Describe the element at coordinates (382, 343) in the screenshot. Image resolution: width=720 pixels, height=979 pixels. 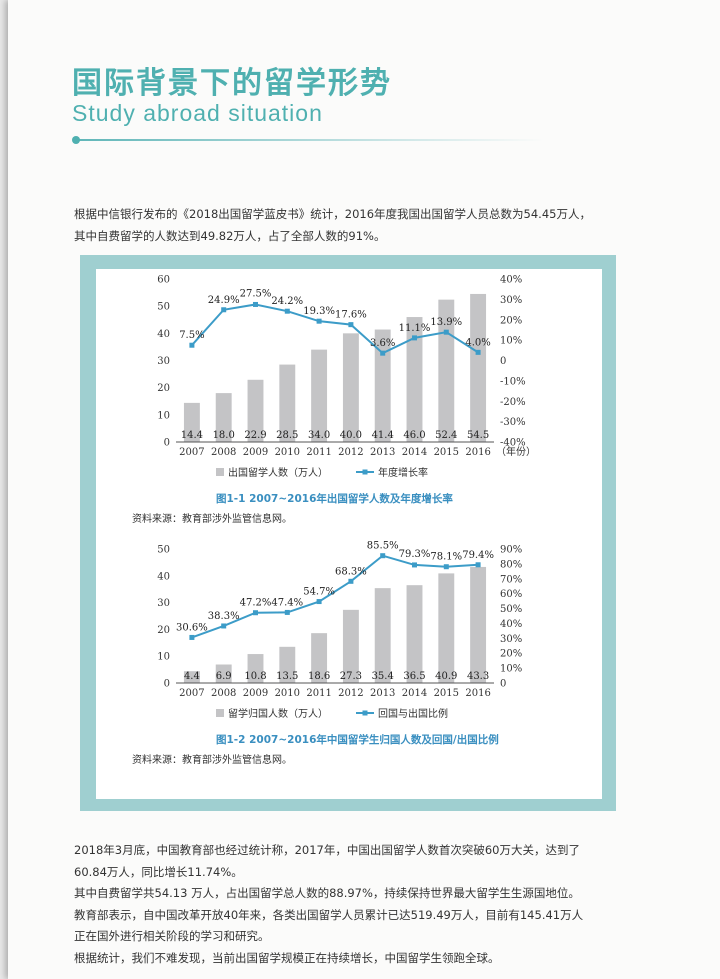
I see `line-value-label: 3.6%` at that location.